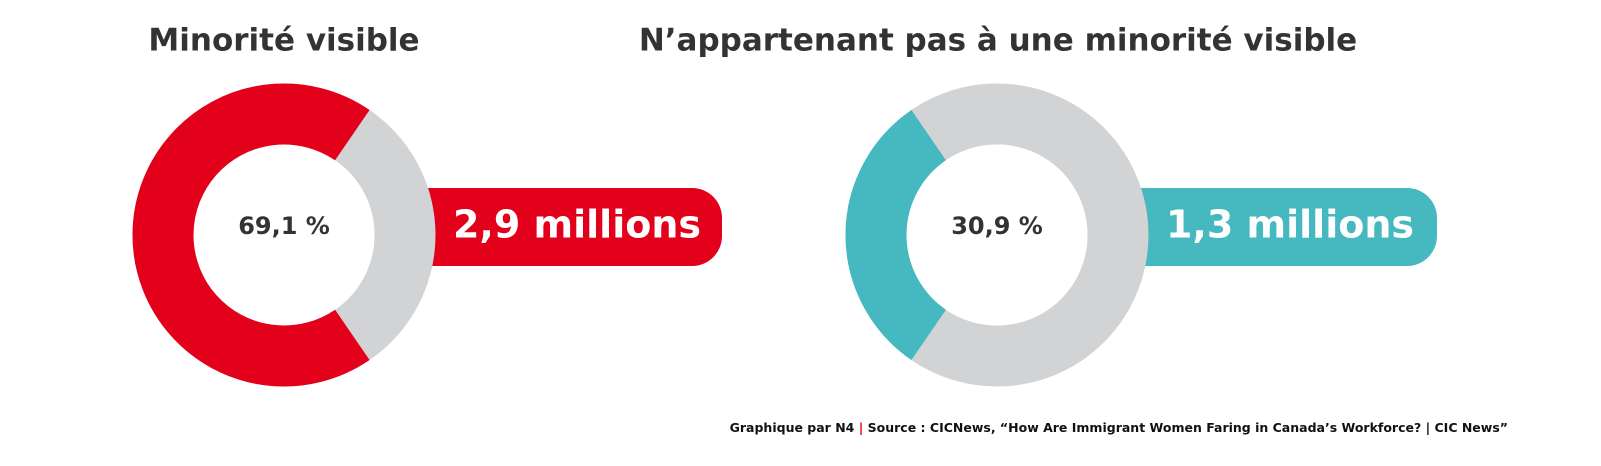 The width and height of the screenshot is (1601, 466). Describe the element at coordinates (577, 225) in the screenshot. I see `callout-text: 2,9 millions` at that location.